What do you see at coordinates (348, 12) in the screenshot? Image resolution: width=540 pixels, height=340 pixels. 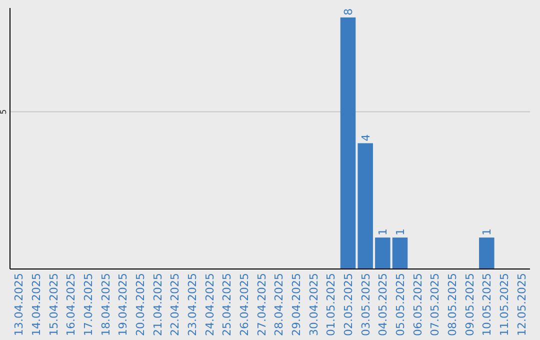 I see `data-label: 8` at bounding box center [348, 12].